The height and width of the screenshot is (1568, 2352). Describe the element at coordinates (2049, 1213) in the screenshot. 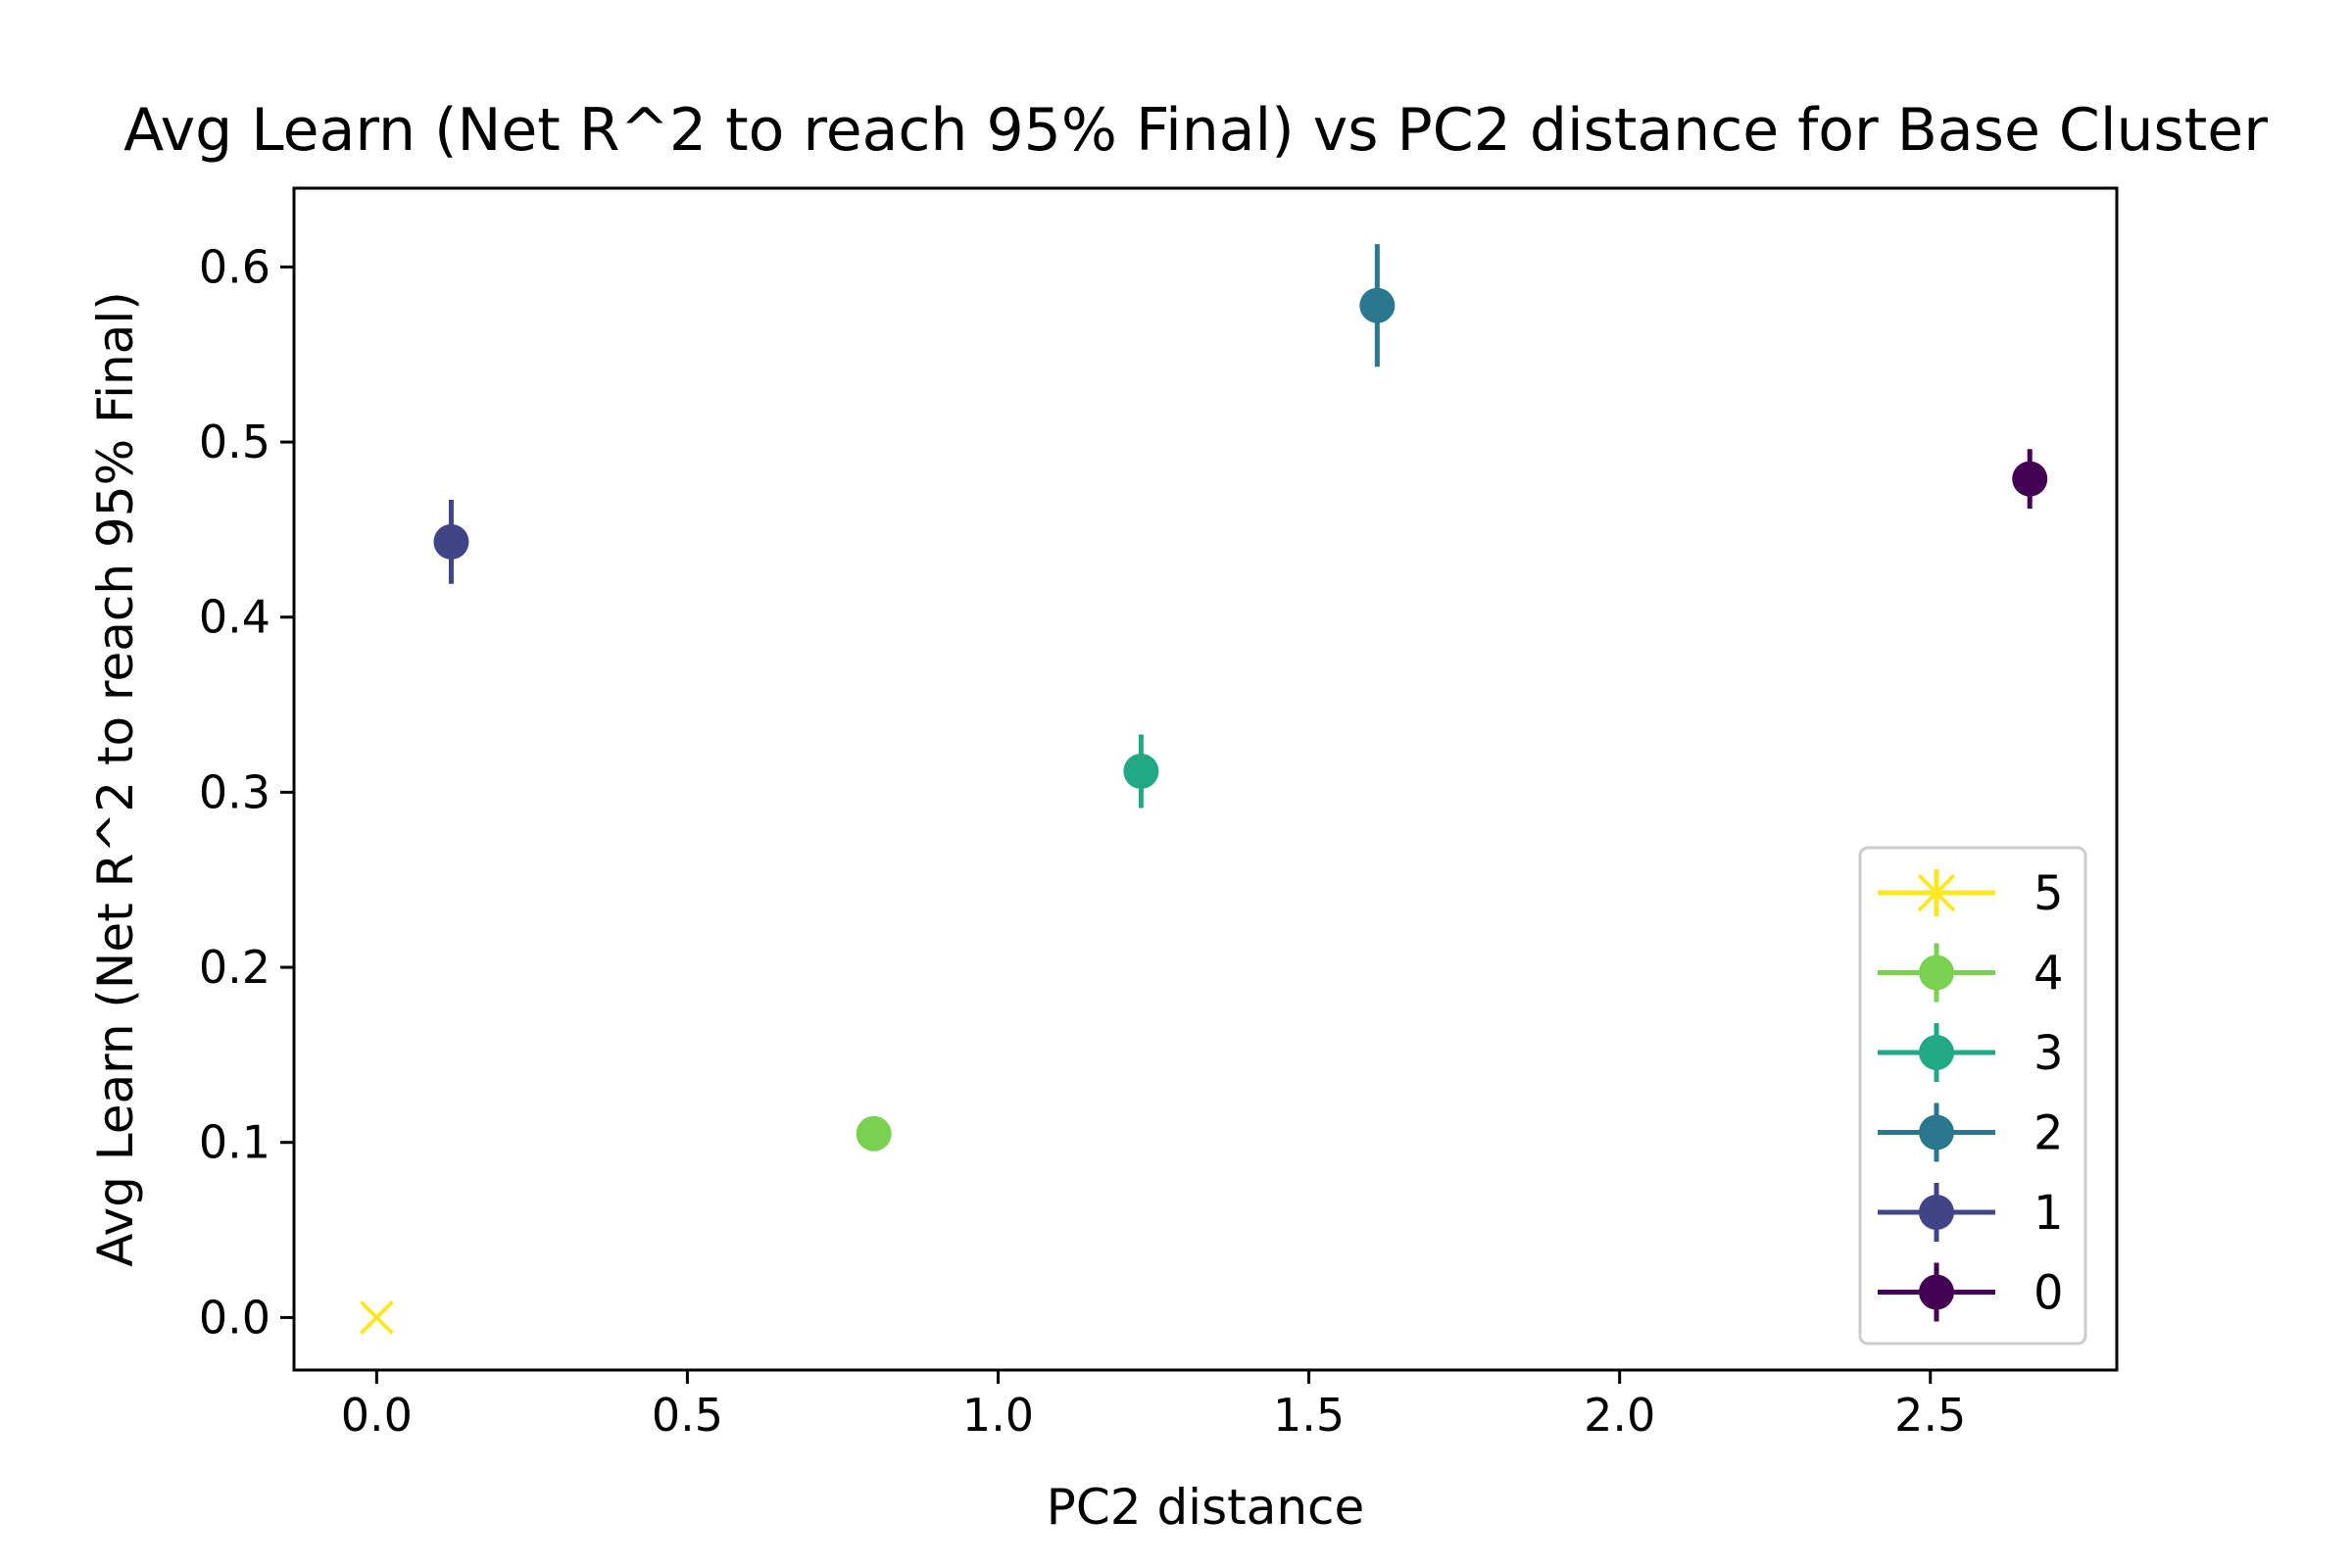

I see `legend-label: 1` at that location.